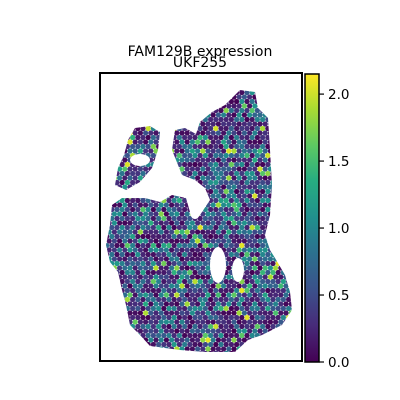  Describe the element at coordinates (200, 52) in the screenshot. I see `chart-title-line-2: FAM129B expression` at that location.